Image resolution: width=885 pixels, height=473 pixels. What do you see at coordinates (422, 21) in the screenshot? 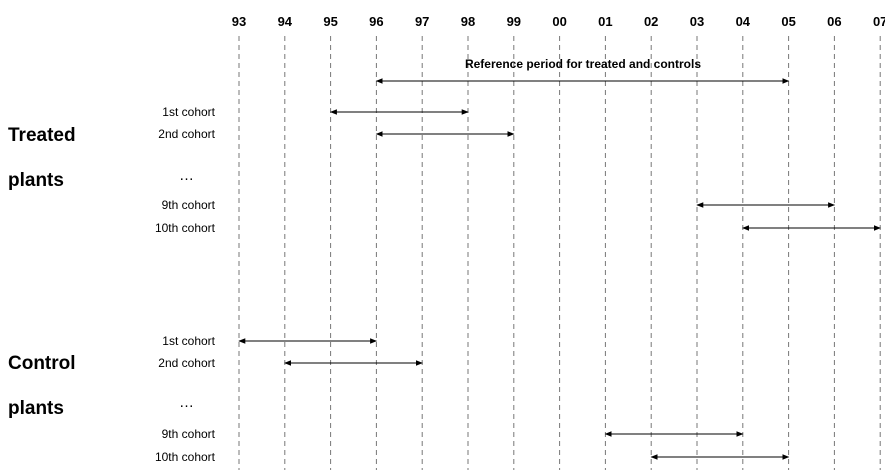
I see `year-label: 97` at bounding box center [422, 21].